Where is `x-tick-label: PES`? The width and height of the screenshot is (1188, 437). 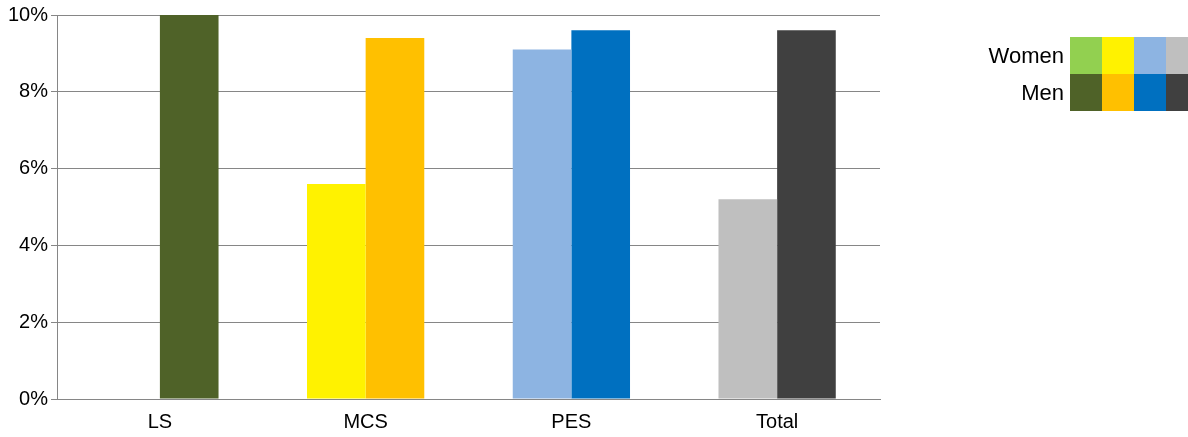 x-tick-label: PES is located at coordinates (571, 420).